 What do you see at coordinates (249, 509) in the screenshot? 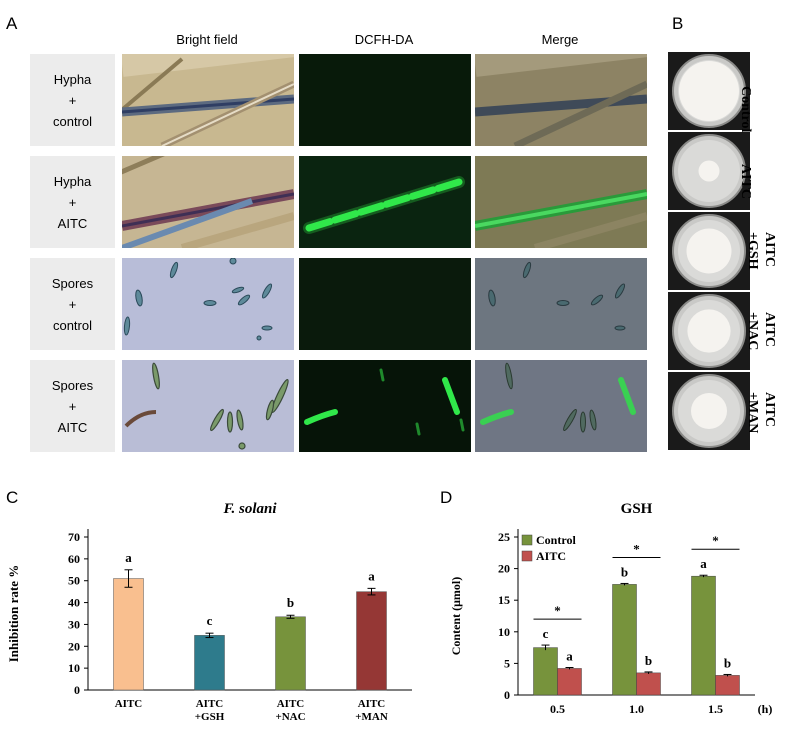
I see `chart-c-title: F. solani` at bounding box center [249, 509].